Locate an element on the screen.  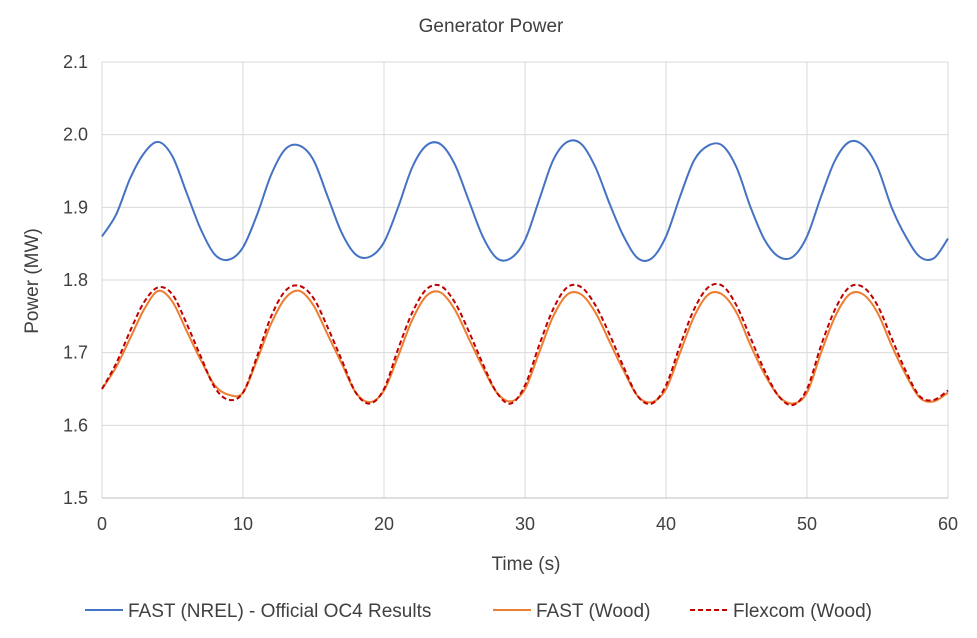
y-tick-label: 2.0 is located at coordinates (75, 135).